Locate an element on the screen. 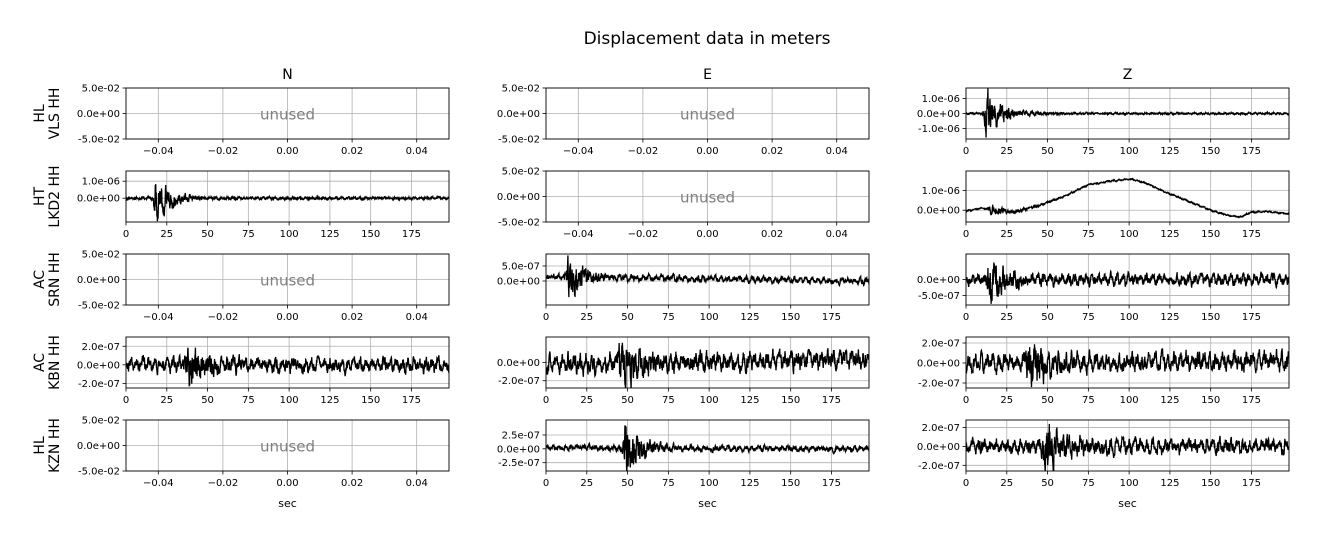 Image resolution: width=1318 pixels, height=540 pixels. row-label-station-4: KZN HH is located at coordinates (55, 445).